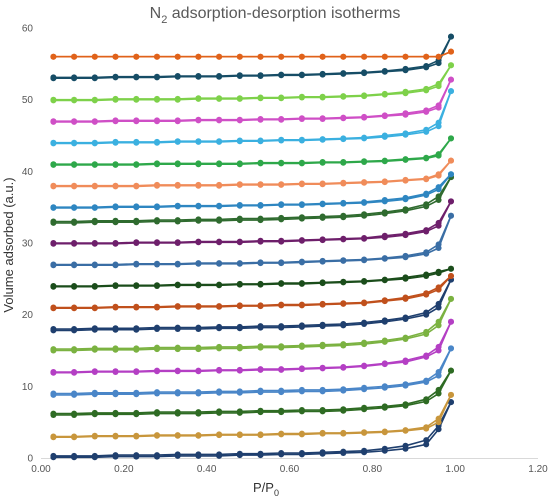 This screenshot has width=550, height=500. What do you see at coordinates (124, 469) in the screenshot?
I see `x-tick-label: 0.20` at bounding box center [124, 469].